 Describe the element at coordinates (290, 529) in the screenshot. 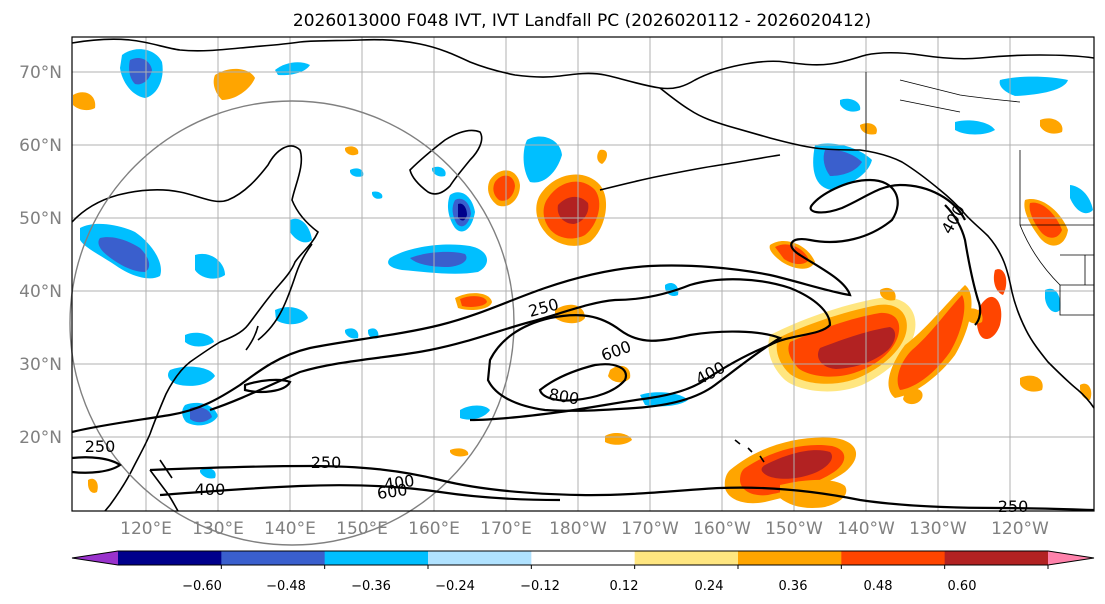

I see `lon-label: 140°E` at that location.